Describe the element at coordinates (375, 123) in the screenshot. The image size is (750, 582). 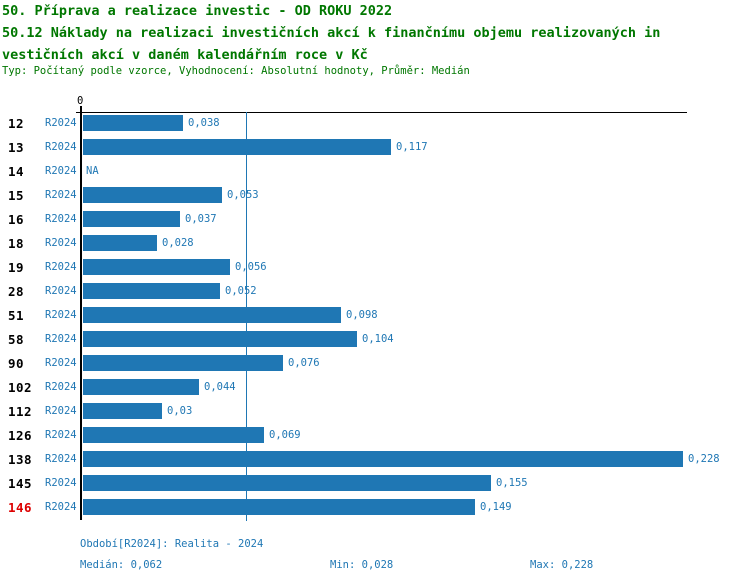
I see `table-row: 12 R2024 0,038` at that location.